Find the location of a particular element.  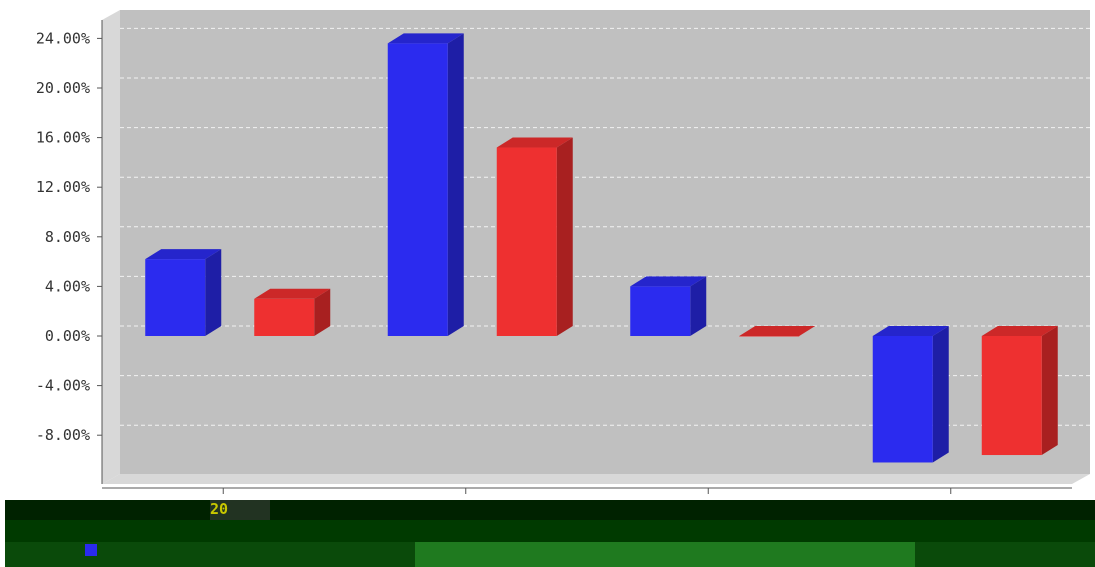

plot-floor is located at coordinates (596, 479).